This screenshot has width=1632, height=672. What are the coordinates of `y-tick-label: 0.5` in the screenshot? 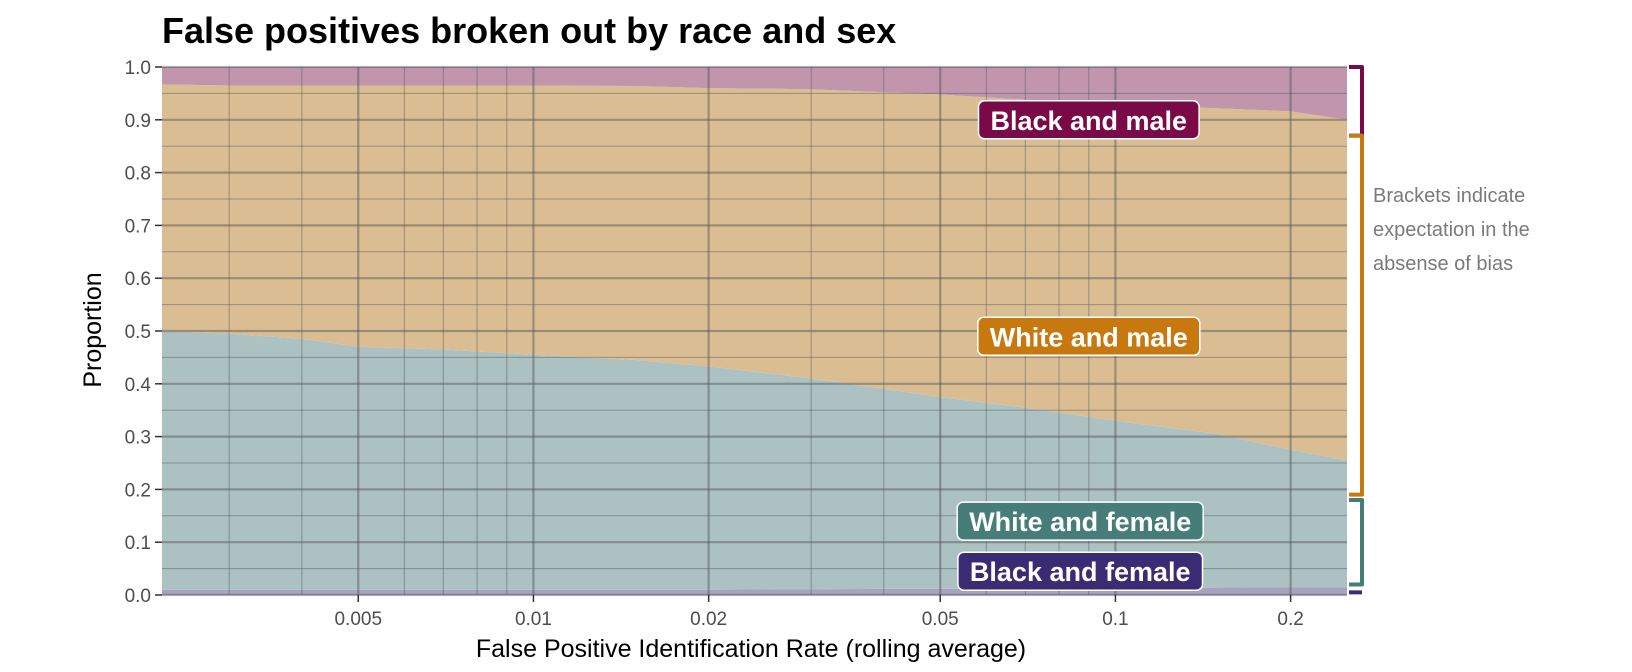 It's located at (138, 332).